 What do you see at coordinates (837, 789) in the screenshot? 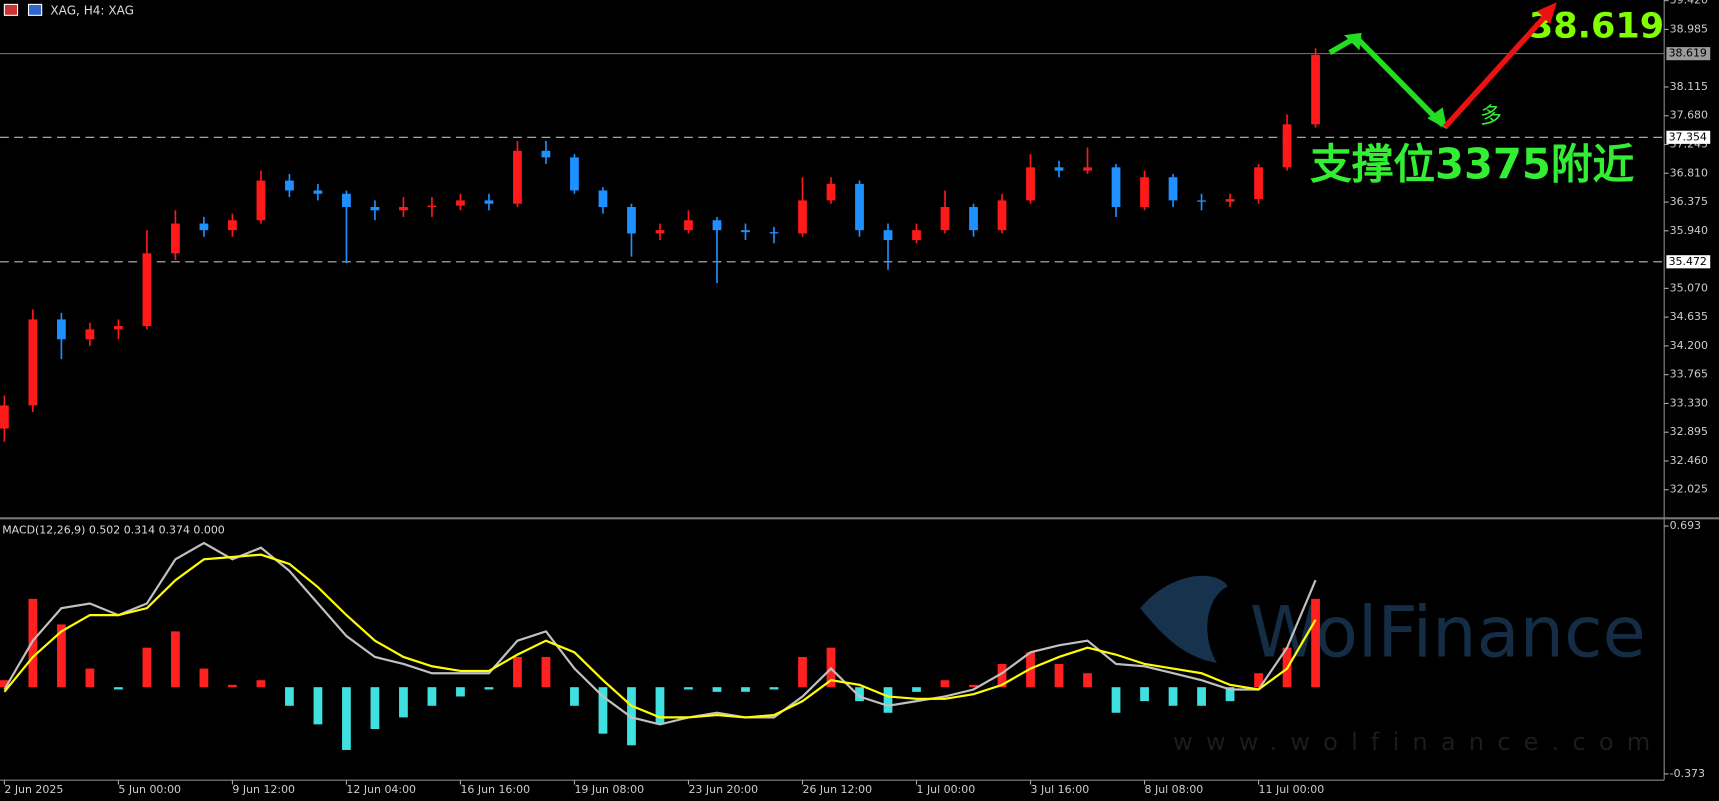
I see `x-tick-label: 26 Jun 12:00` at bounding box center [837, 789].